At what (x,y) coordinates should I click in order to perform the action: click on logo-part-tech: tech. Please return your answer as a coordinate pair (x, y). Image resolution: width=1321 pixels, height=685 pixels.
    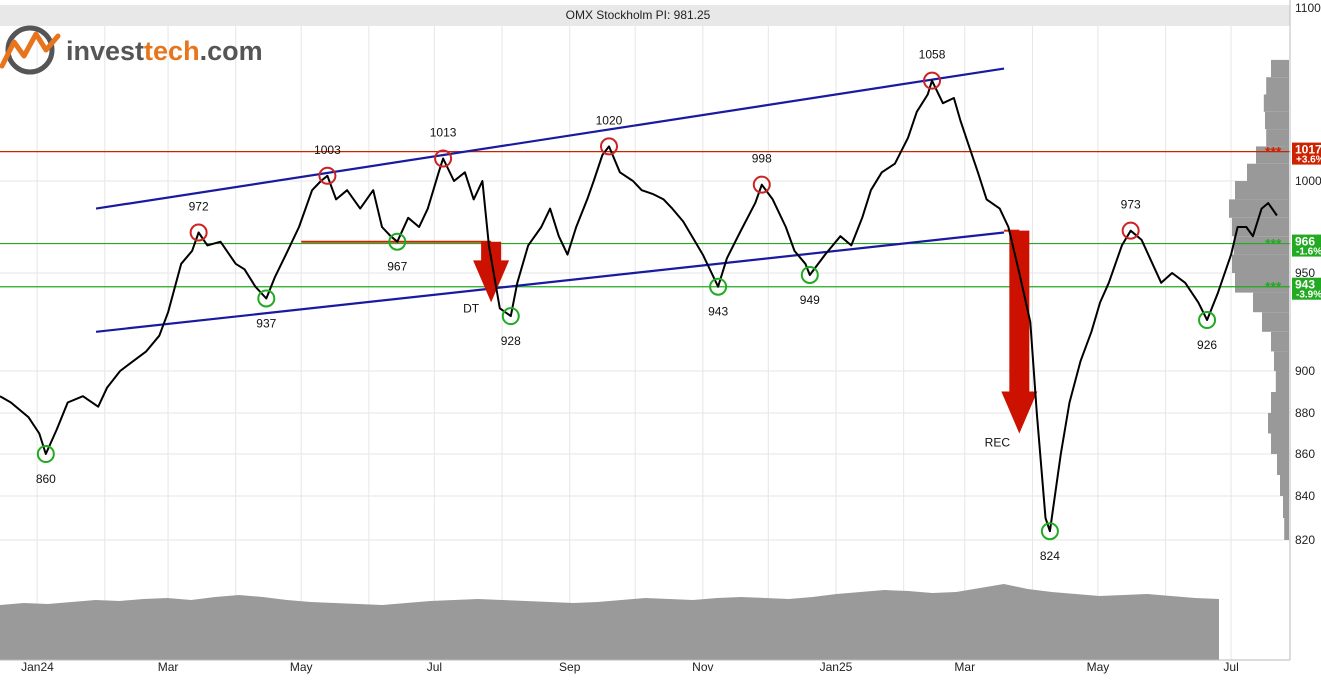
    Looking at the image, I should click on (172, 51).